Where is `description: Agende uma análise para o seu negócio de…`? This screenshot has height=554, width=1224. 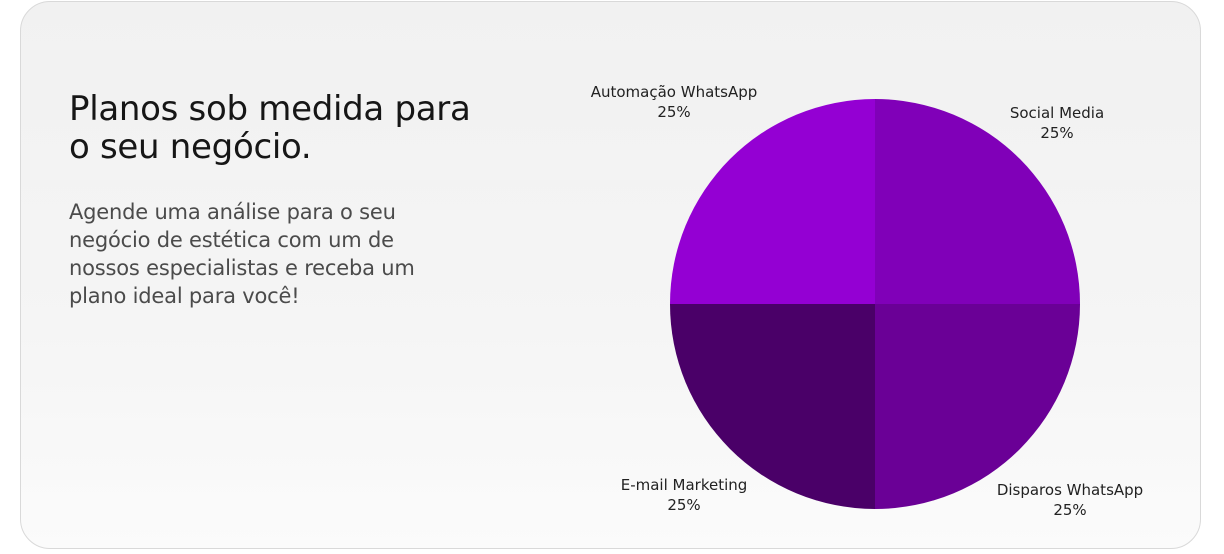 description: Agende uma análise para o seu negócio de… is located at coordinates (242, 254).